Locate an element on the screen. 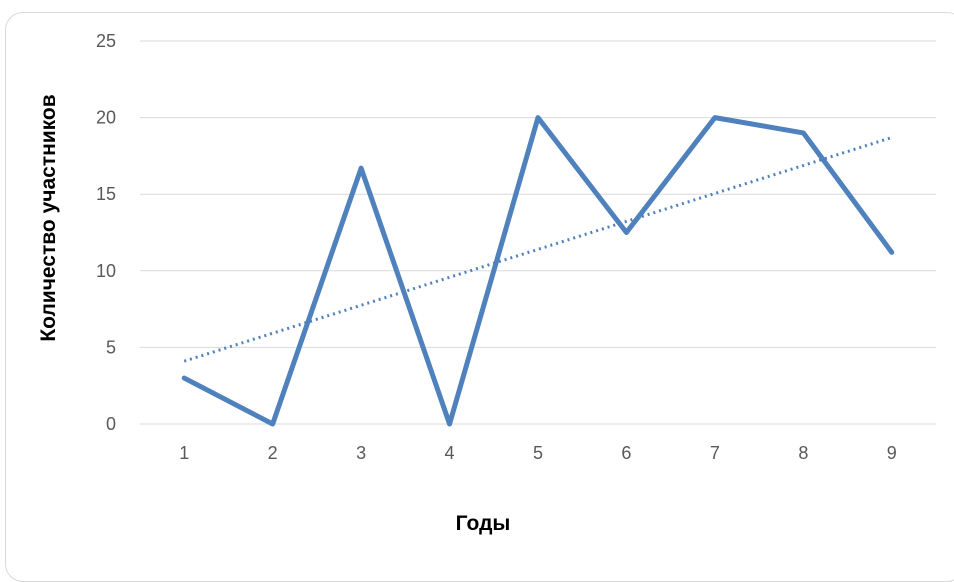 The height and width of the screenshot is (582, 954). y-tick-labels: 0 5 10 15 20 25 is located at coordinates (106, 232).